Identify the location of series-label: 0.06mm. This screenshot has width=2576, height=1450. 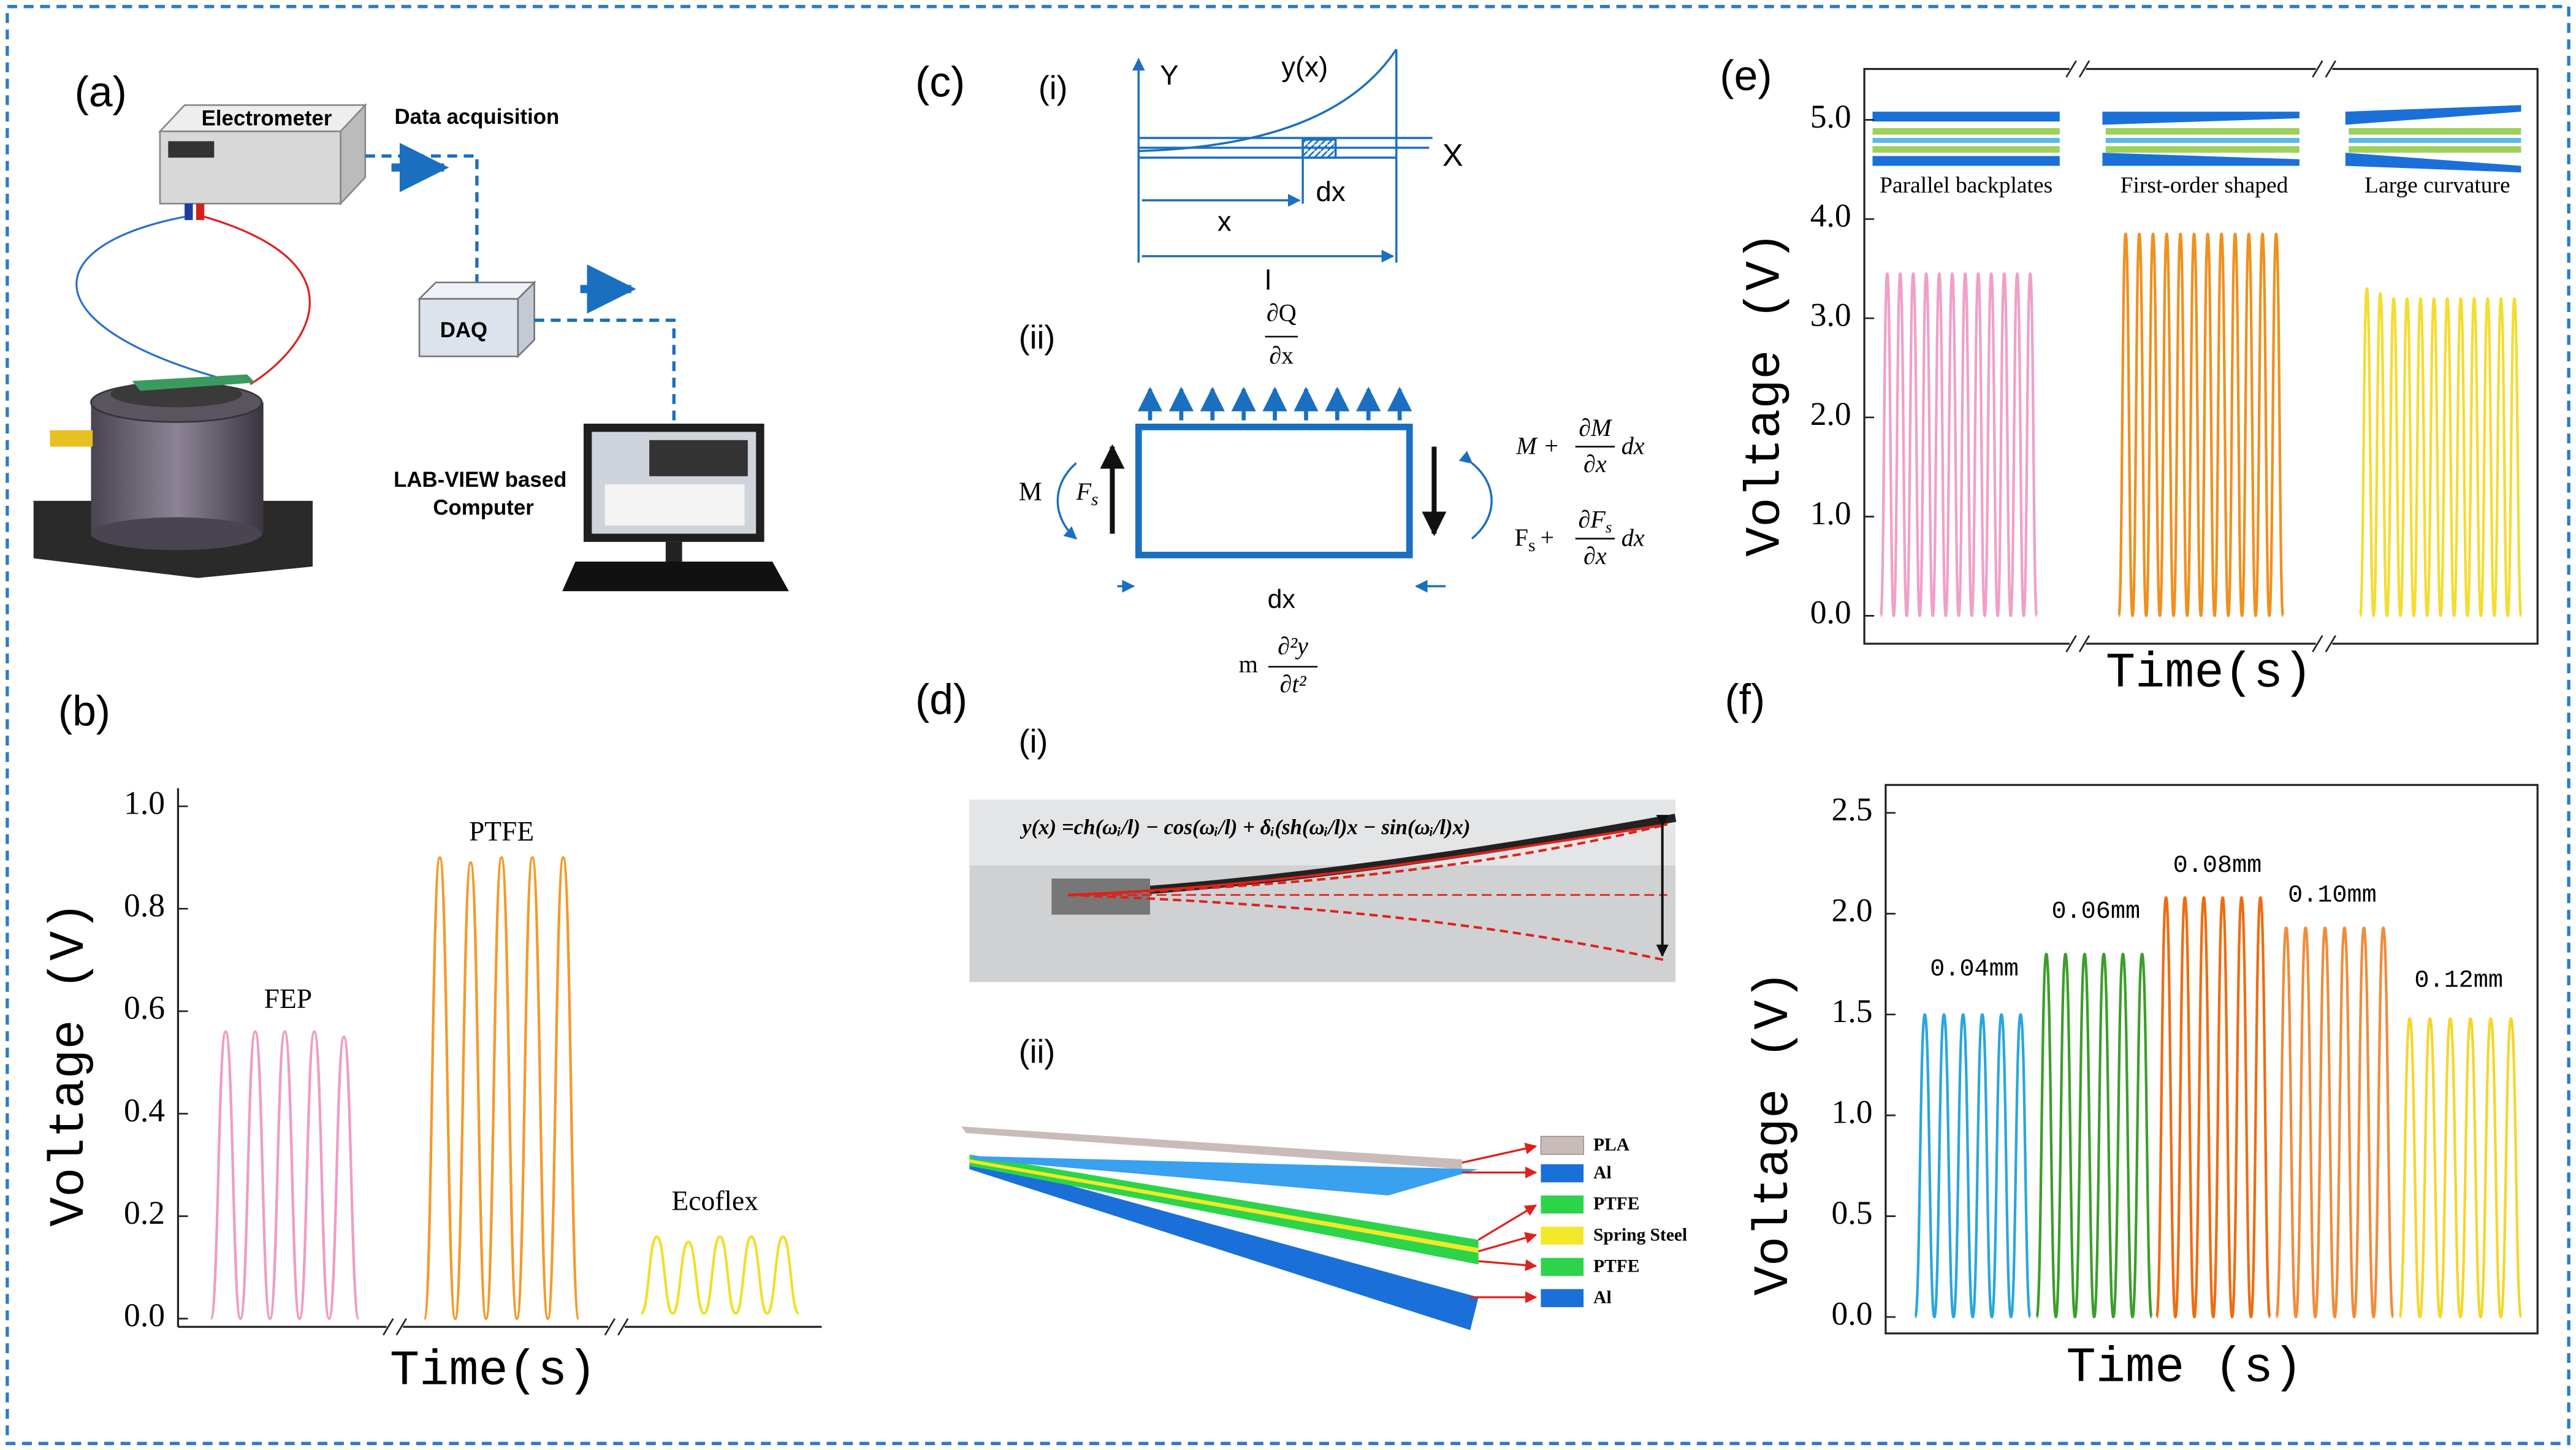
(2095, 912).